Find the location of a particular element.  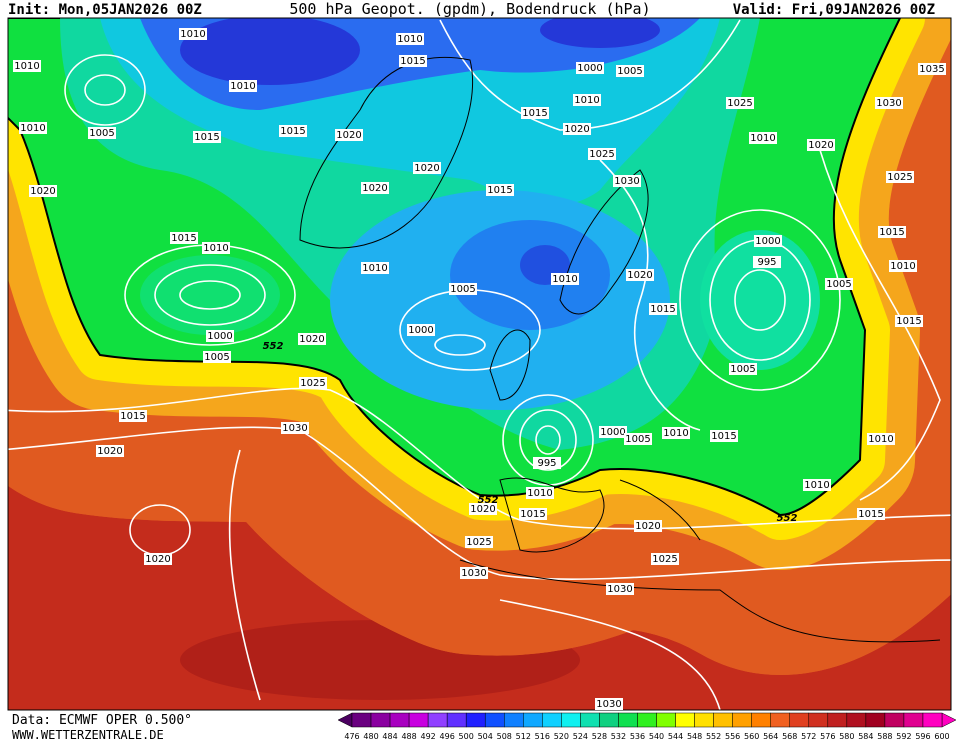

legend-label: 528 is located at coordinates (599, 736).